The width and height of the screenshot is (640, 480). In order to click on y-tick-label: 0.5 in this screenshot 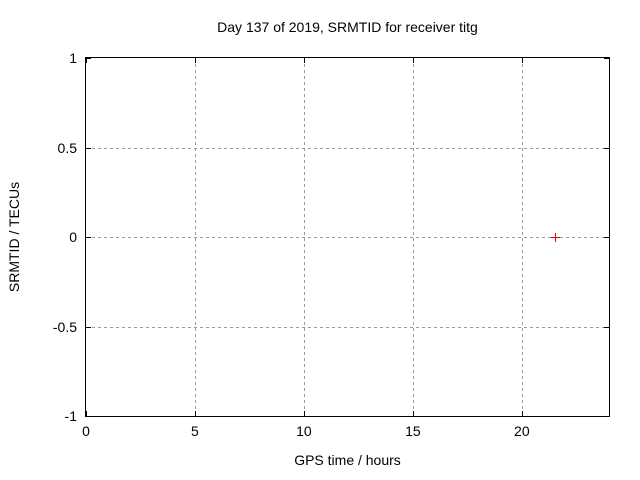, I will do `click(67, 147)`.